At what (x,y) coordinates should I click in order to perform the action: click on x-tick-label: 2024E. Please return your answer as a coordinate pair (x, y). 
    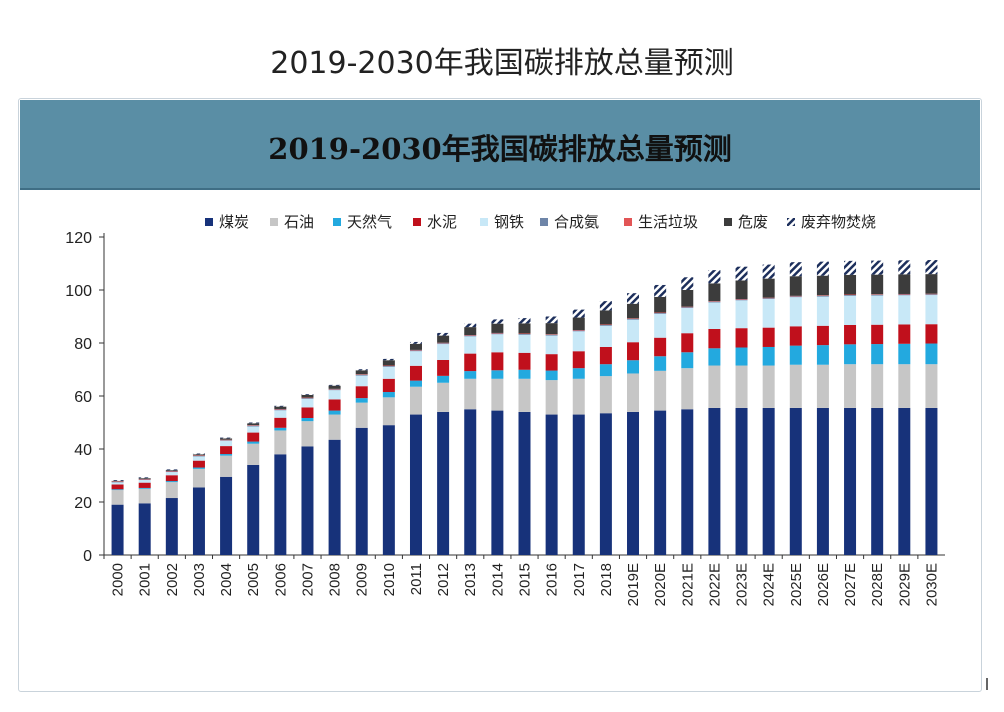
    Looking at the image, I should click on (769, 584).